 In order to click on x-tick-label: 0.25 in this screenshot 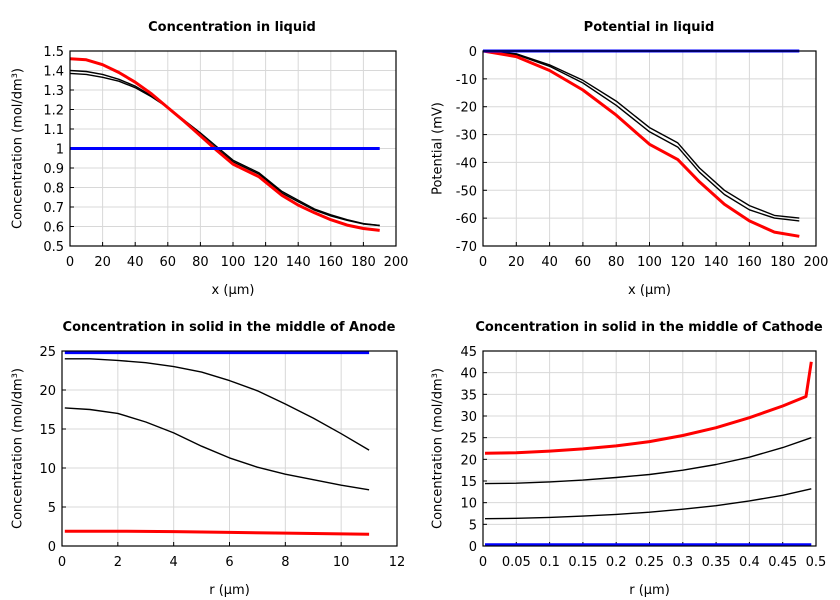, I will do `click(649, 562)`.